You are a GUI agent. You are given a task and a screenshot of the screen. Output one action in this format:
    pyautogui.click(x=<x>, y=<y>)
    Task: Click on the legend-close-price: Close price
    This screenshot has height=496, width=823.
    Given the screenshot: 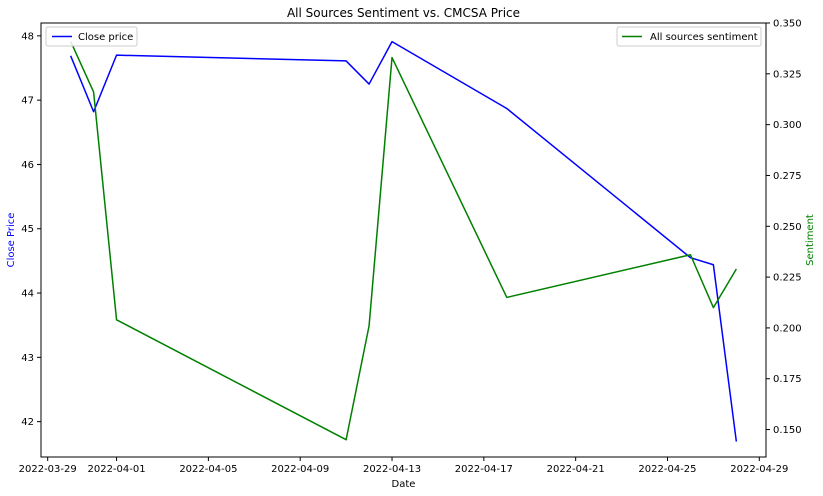 What is the action you would take?
    pyautogui.click(x=91, y=36)
    